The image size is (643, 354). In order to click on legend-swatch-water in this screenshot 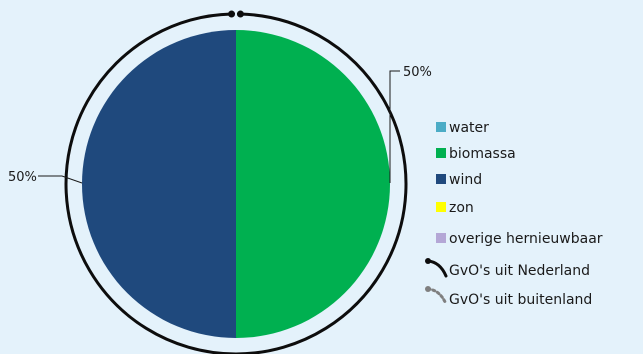, I will do `click(441, 127)`.